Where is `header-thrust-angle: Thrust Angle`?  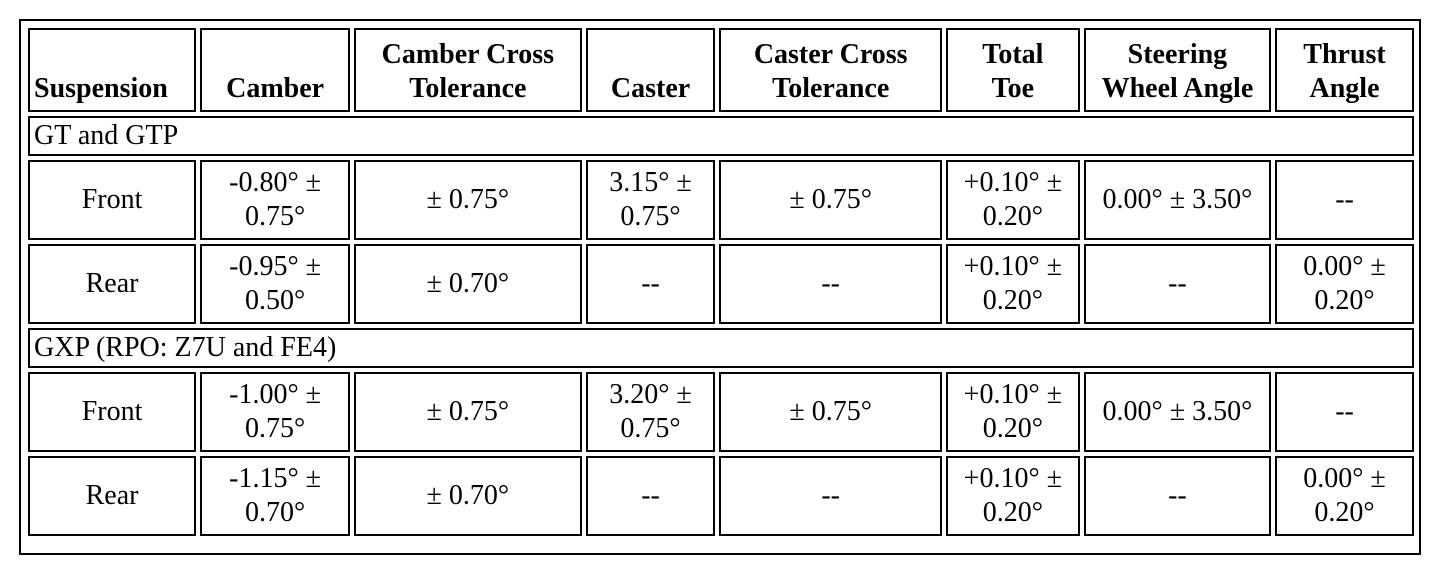 header-thrust-angle: Thrust Angle is located at coordinates (1344, 70).